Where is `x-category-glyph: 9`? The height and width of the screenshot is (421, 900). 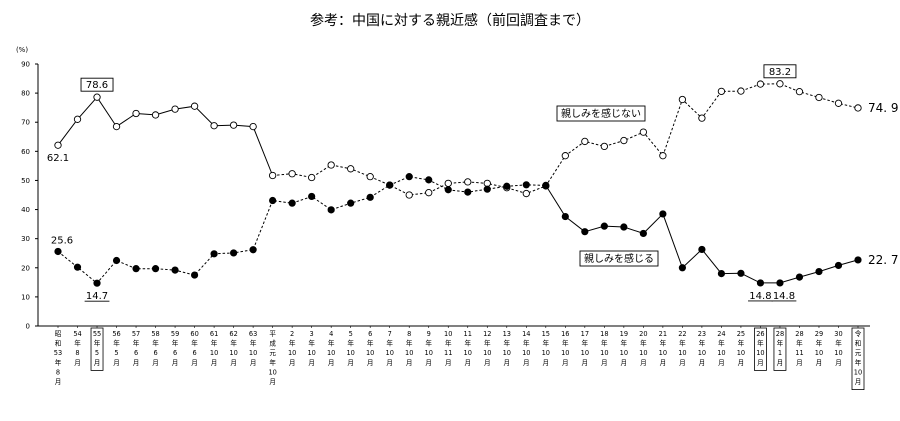
x-category-glyph: 9 is located at coordinates (429, 334).